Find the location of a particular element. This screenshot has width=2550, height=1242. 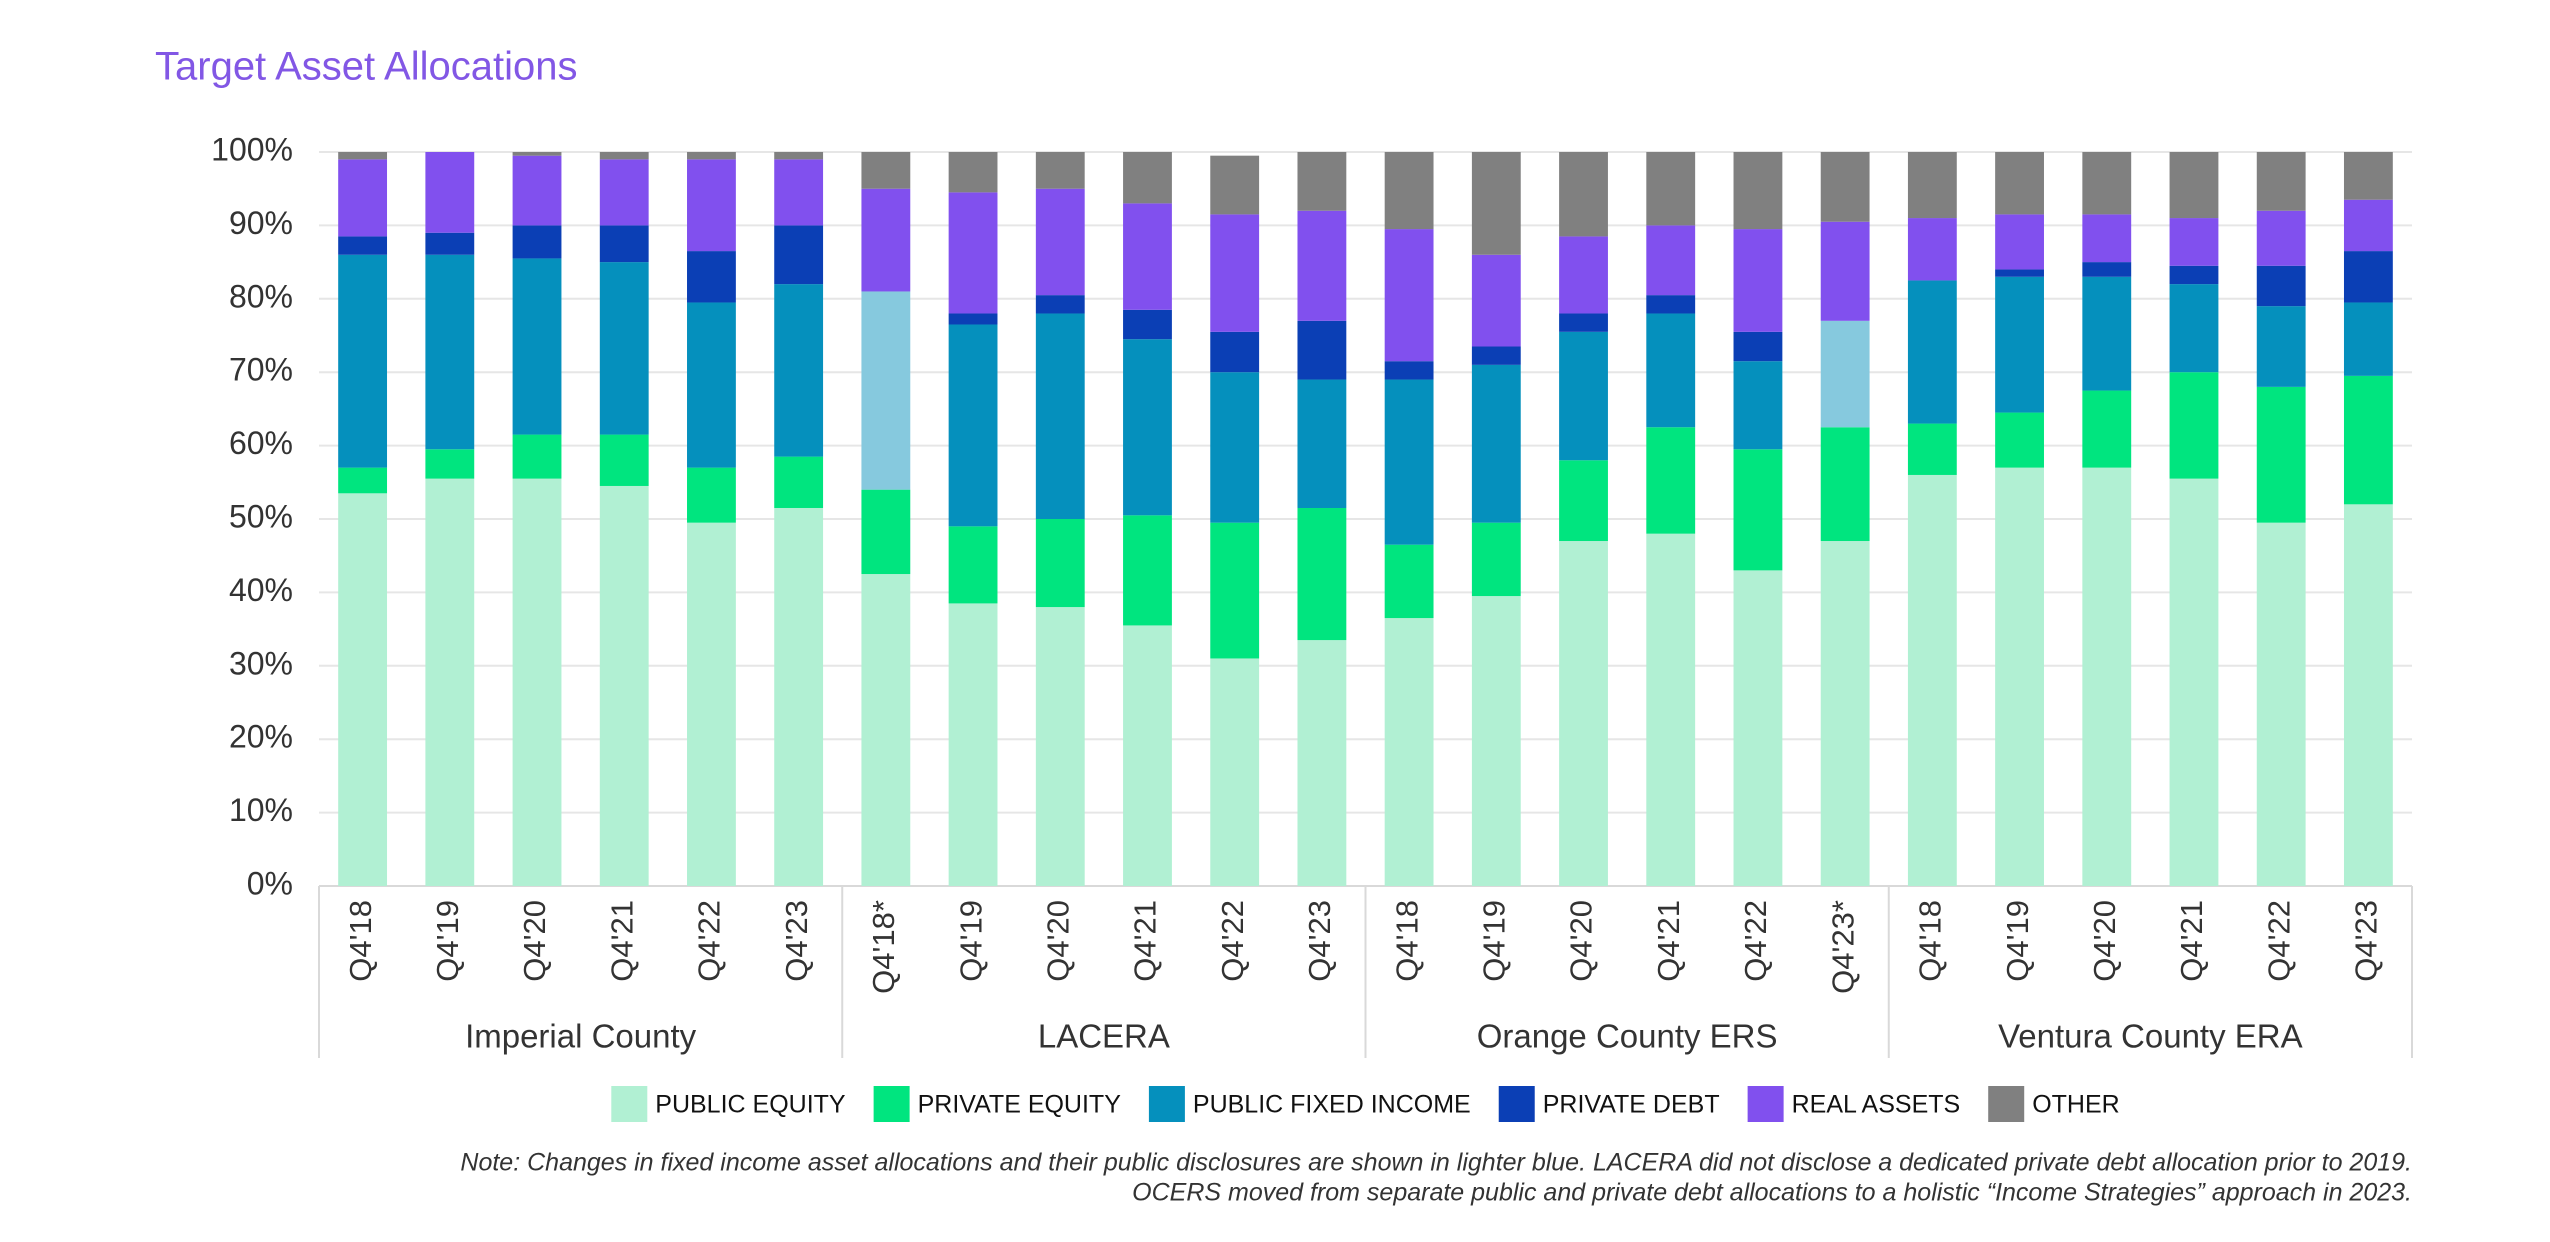

legend-swatch is located at coordinates (629, 1104).